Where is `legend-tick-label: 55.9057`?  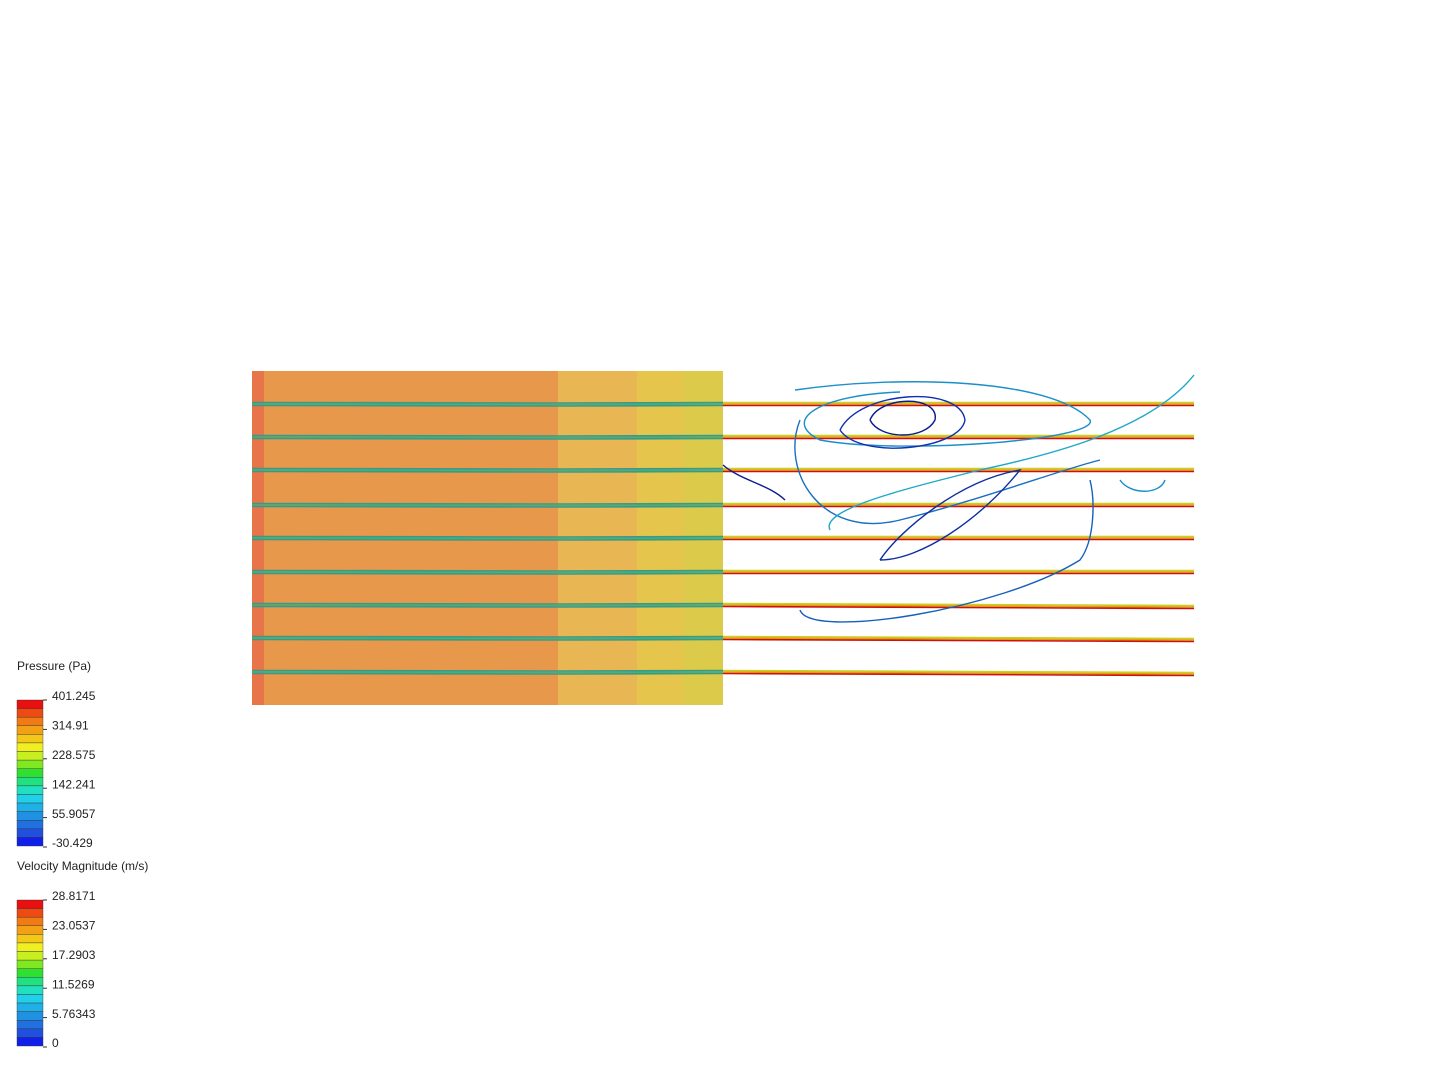 legend-tick-label: 55.9057 is located at coordinates (74, 814).